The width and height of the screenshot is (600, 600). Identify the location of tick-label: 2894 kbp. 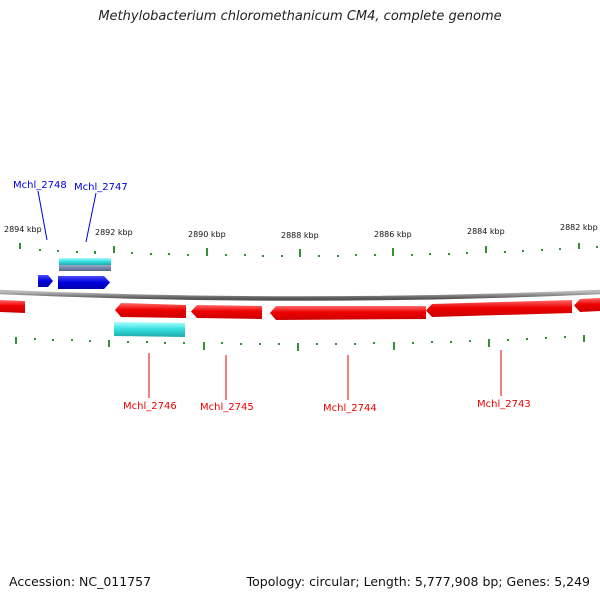
(23, 229).